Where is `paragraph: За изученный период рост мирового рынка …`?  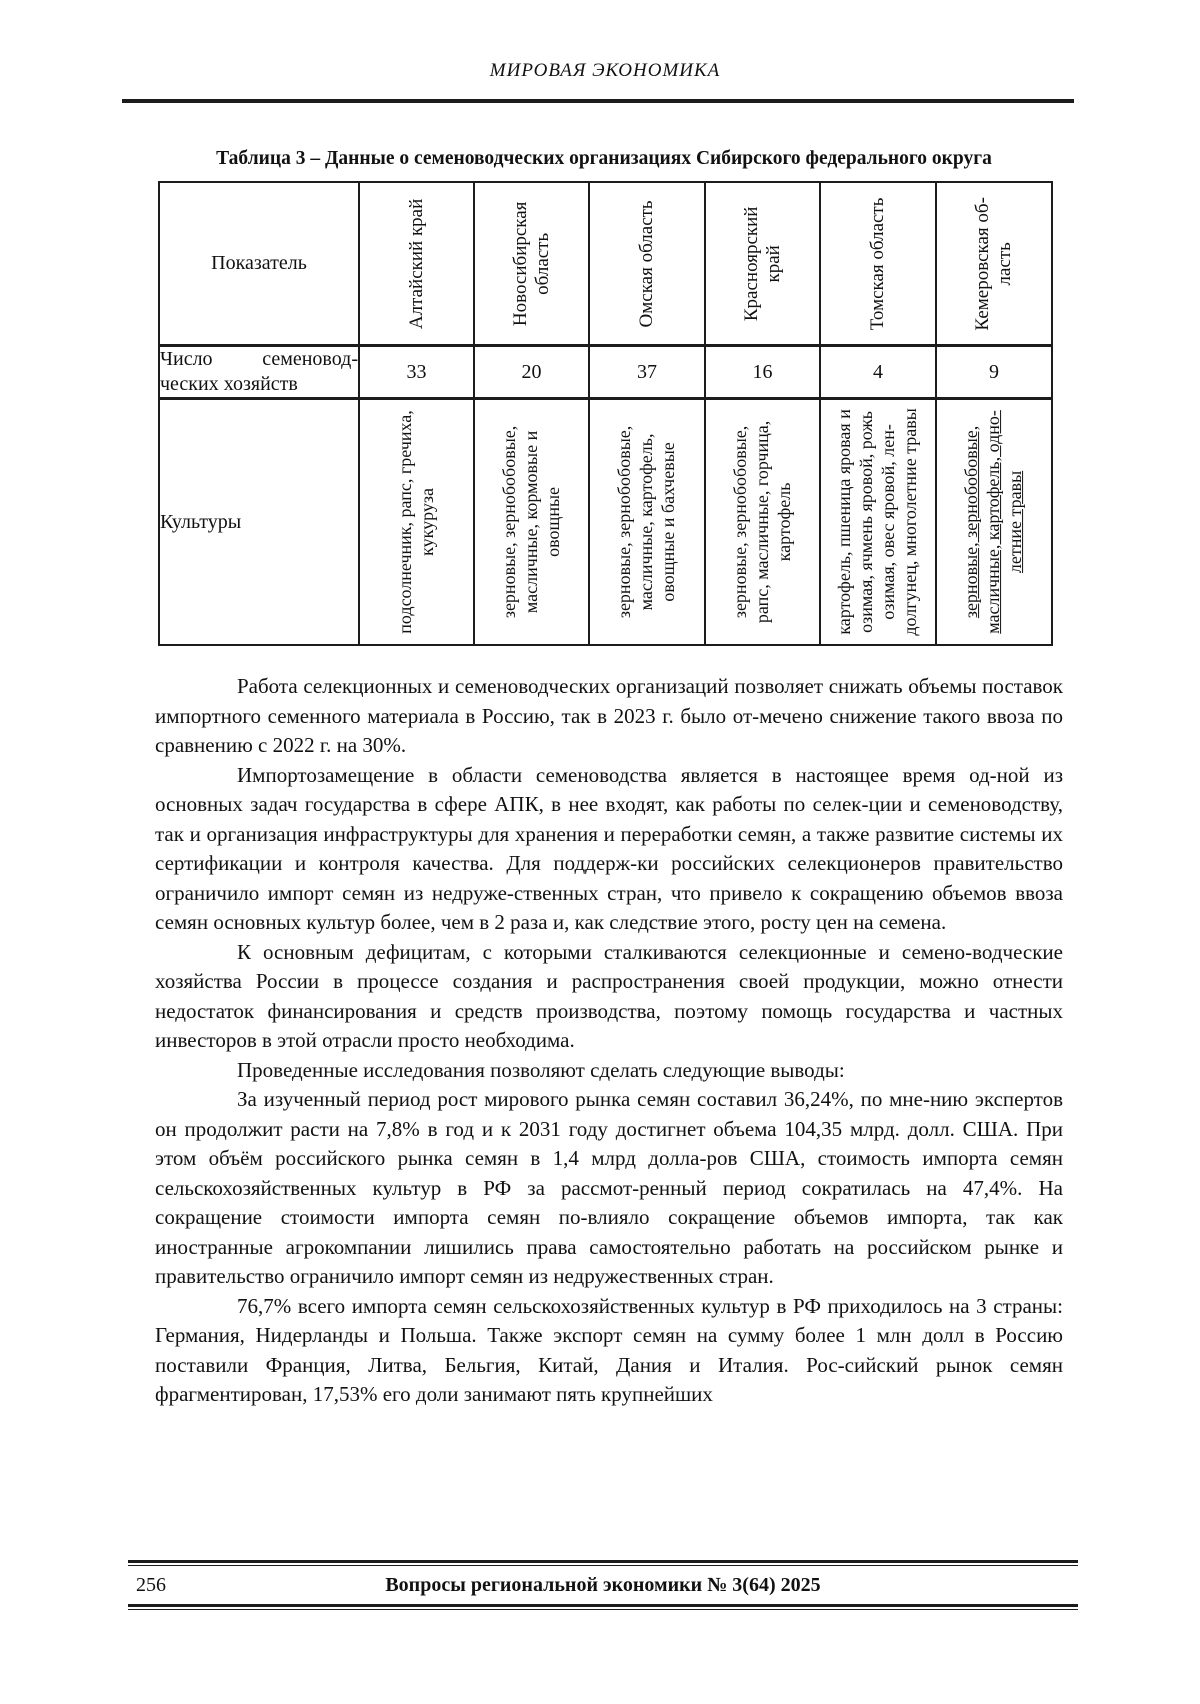
paragraph: За изученный период рост мирового рынка … is located at coordinates (609, 1187).